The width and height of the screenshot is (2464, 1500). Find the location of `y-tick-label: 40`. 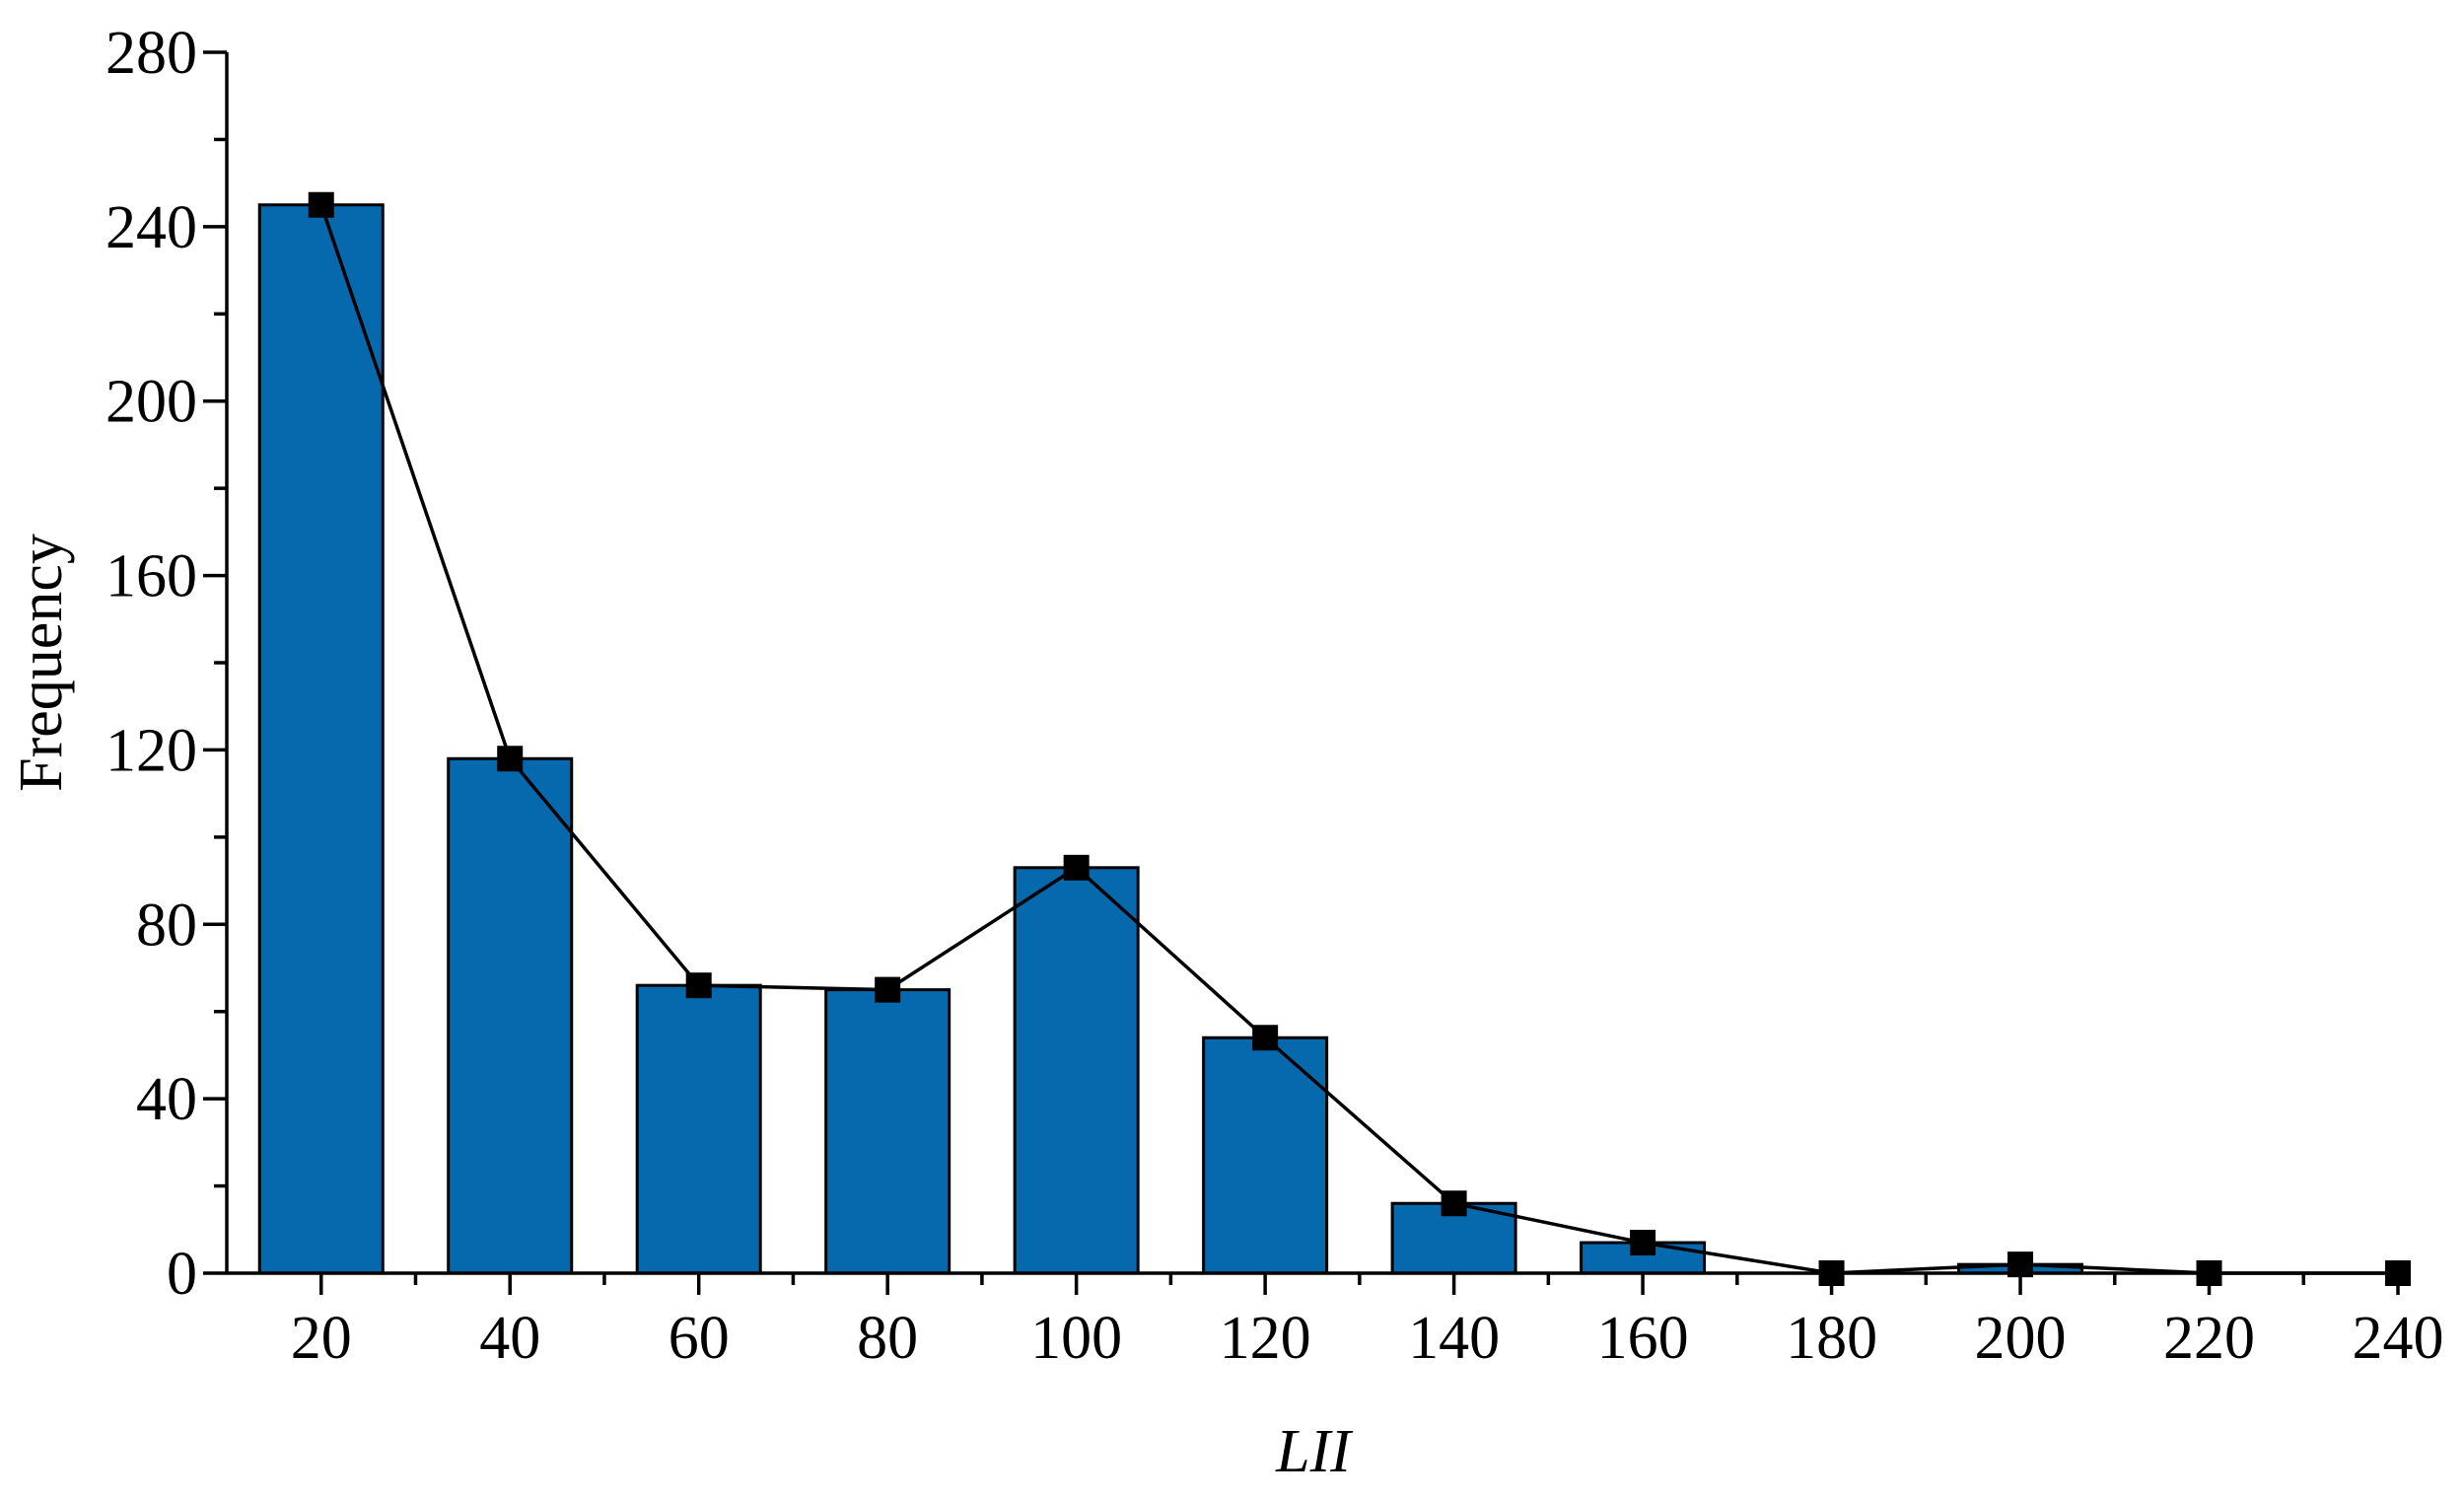

y-tick-label: 40 is located at coordinates (166, 1099).